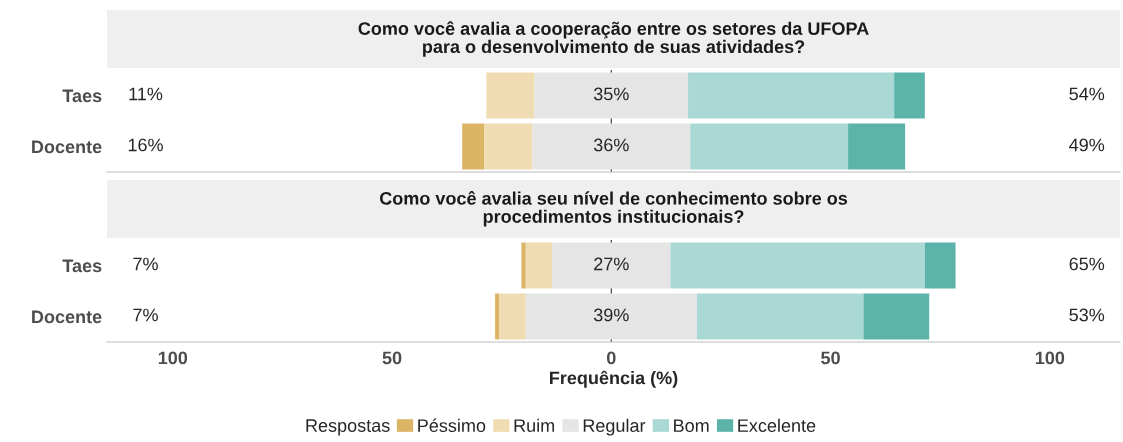 The image size is (1123, 442). What do you see at coordinates (348, 427) in the screenshot?
I see `legend-title: Respostas` at bounding box center [348, 427].